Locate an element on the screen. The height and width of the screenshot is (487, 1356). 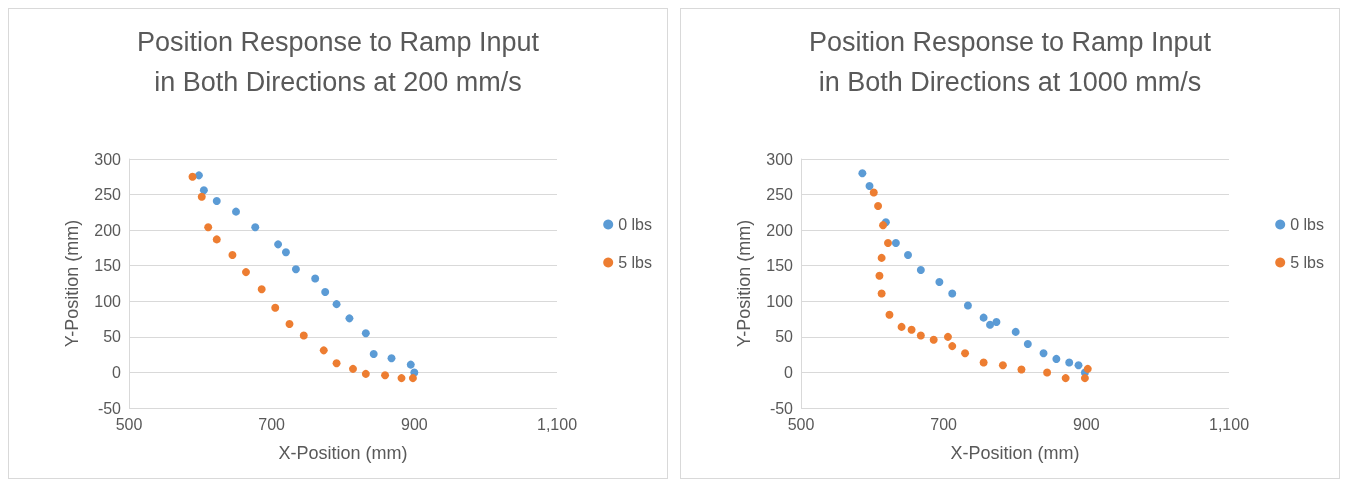
chart-title: Position Response to Ramp Input in Both Directions at 200 mm/s is located at coordinates (338, 62).